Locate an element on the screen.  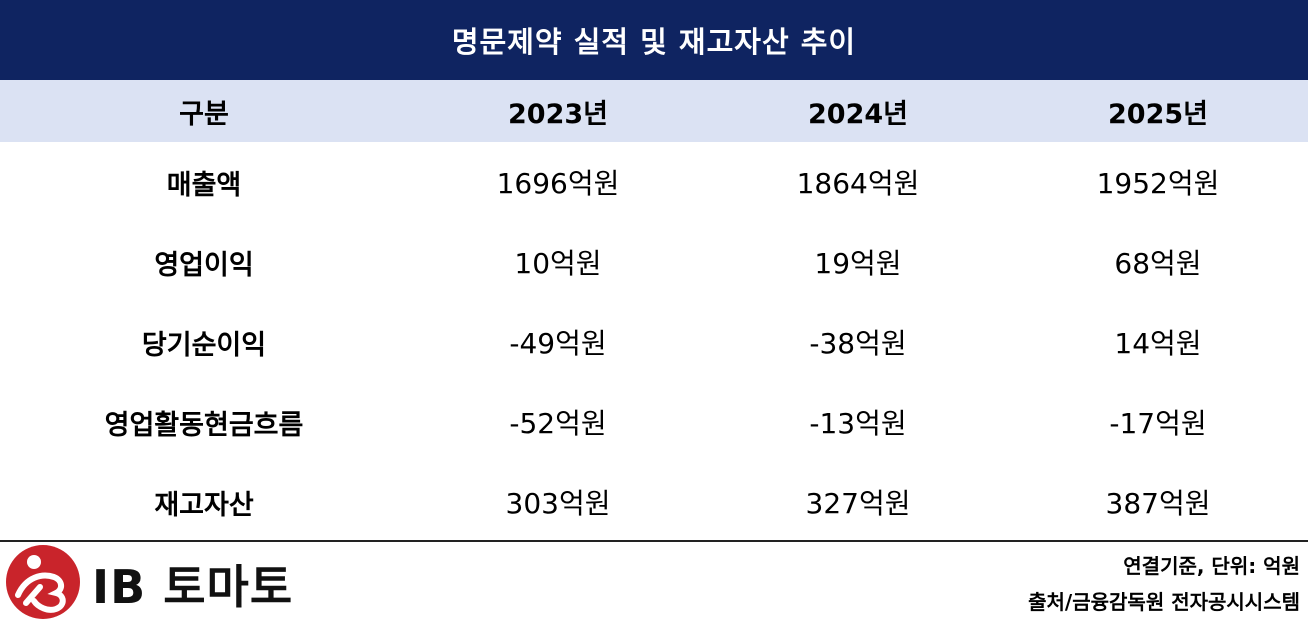
row-value: 14억원 is located at coordinates (1158, 343).